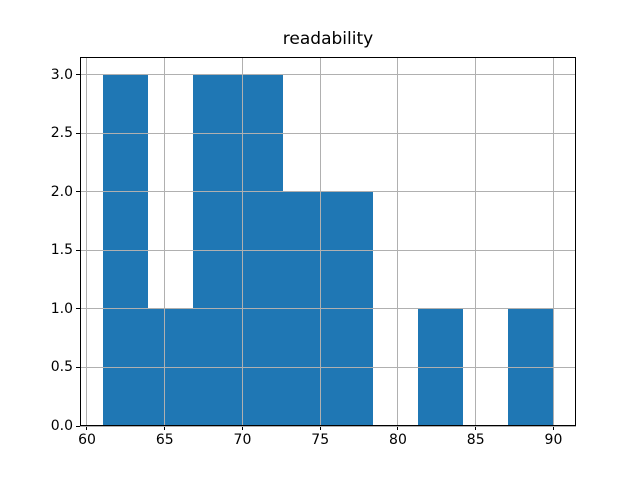 Image resolution: width=640 pixels, height=480 pixels. What do you see at coordinates (475, 440) in the screenshot?
I see `x-tick-label: 85` at bounding box center [475, 440].